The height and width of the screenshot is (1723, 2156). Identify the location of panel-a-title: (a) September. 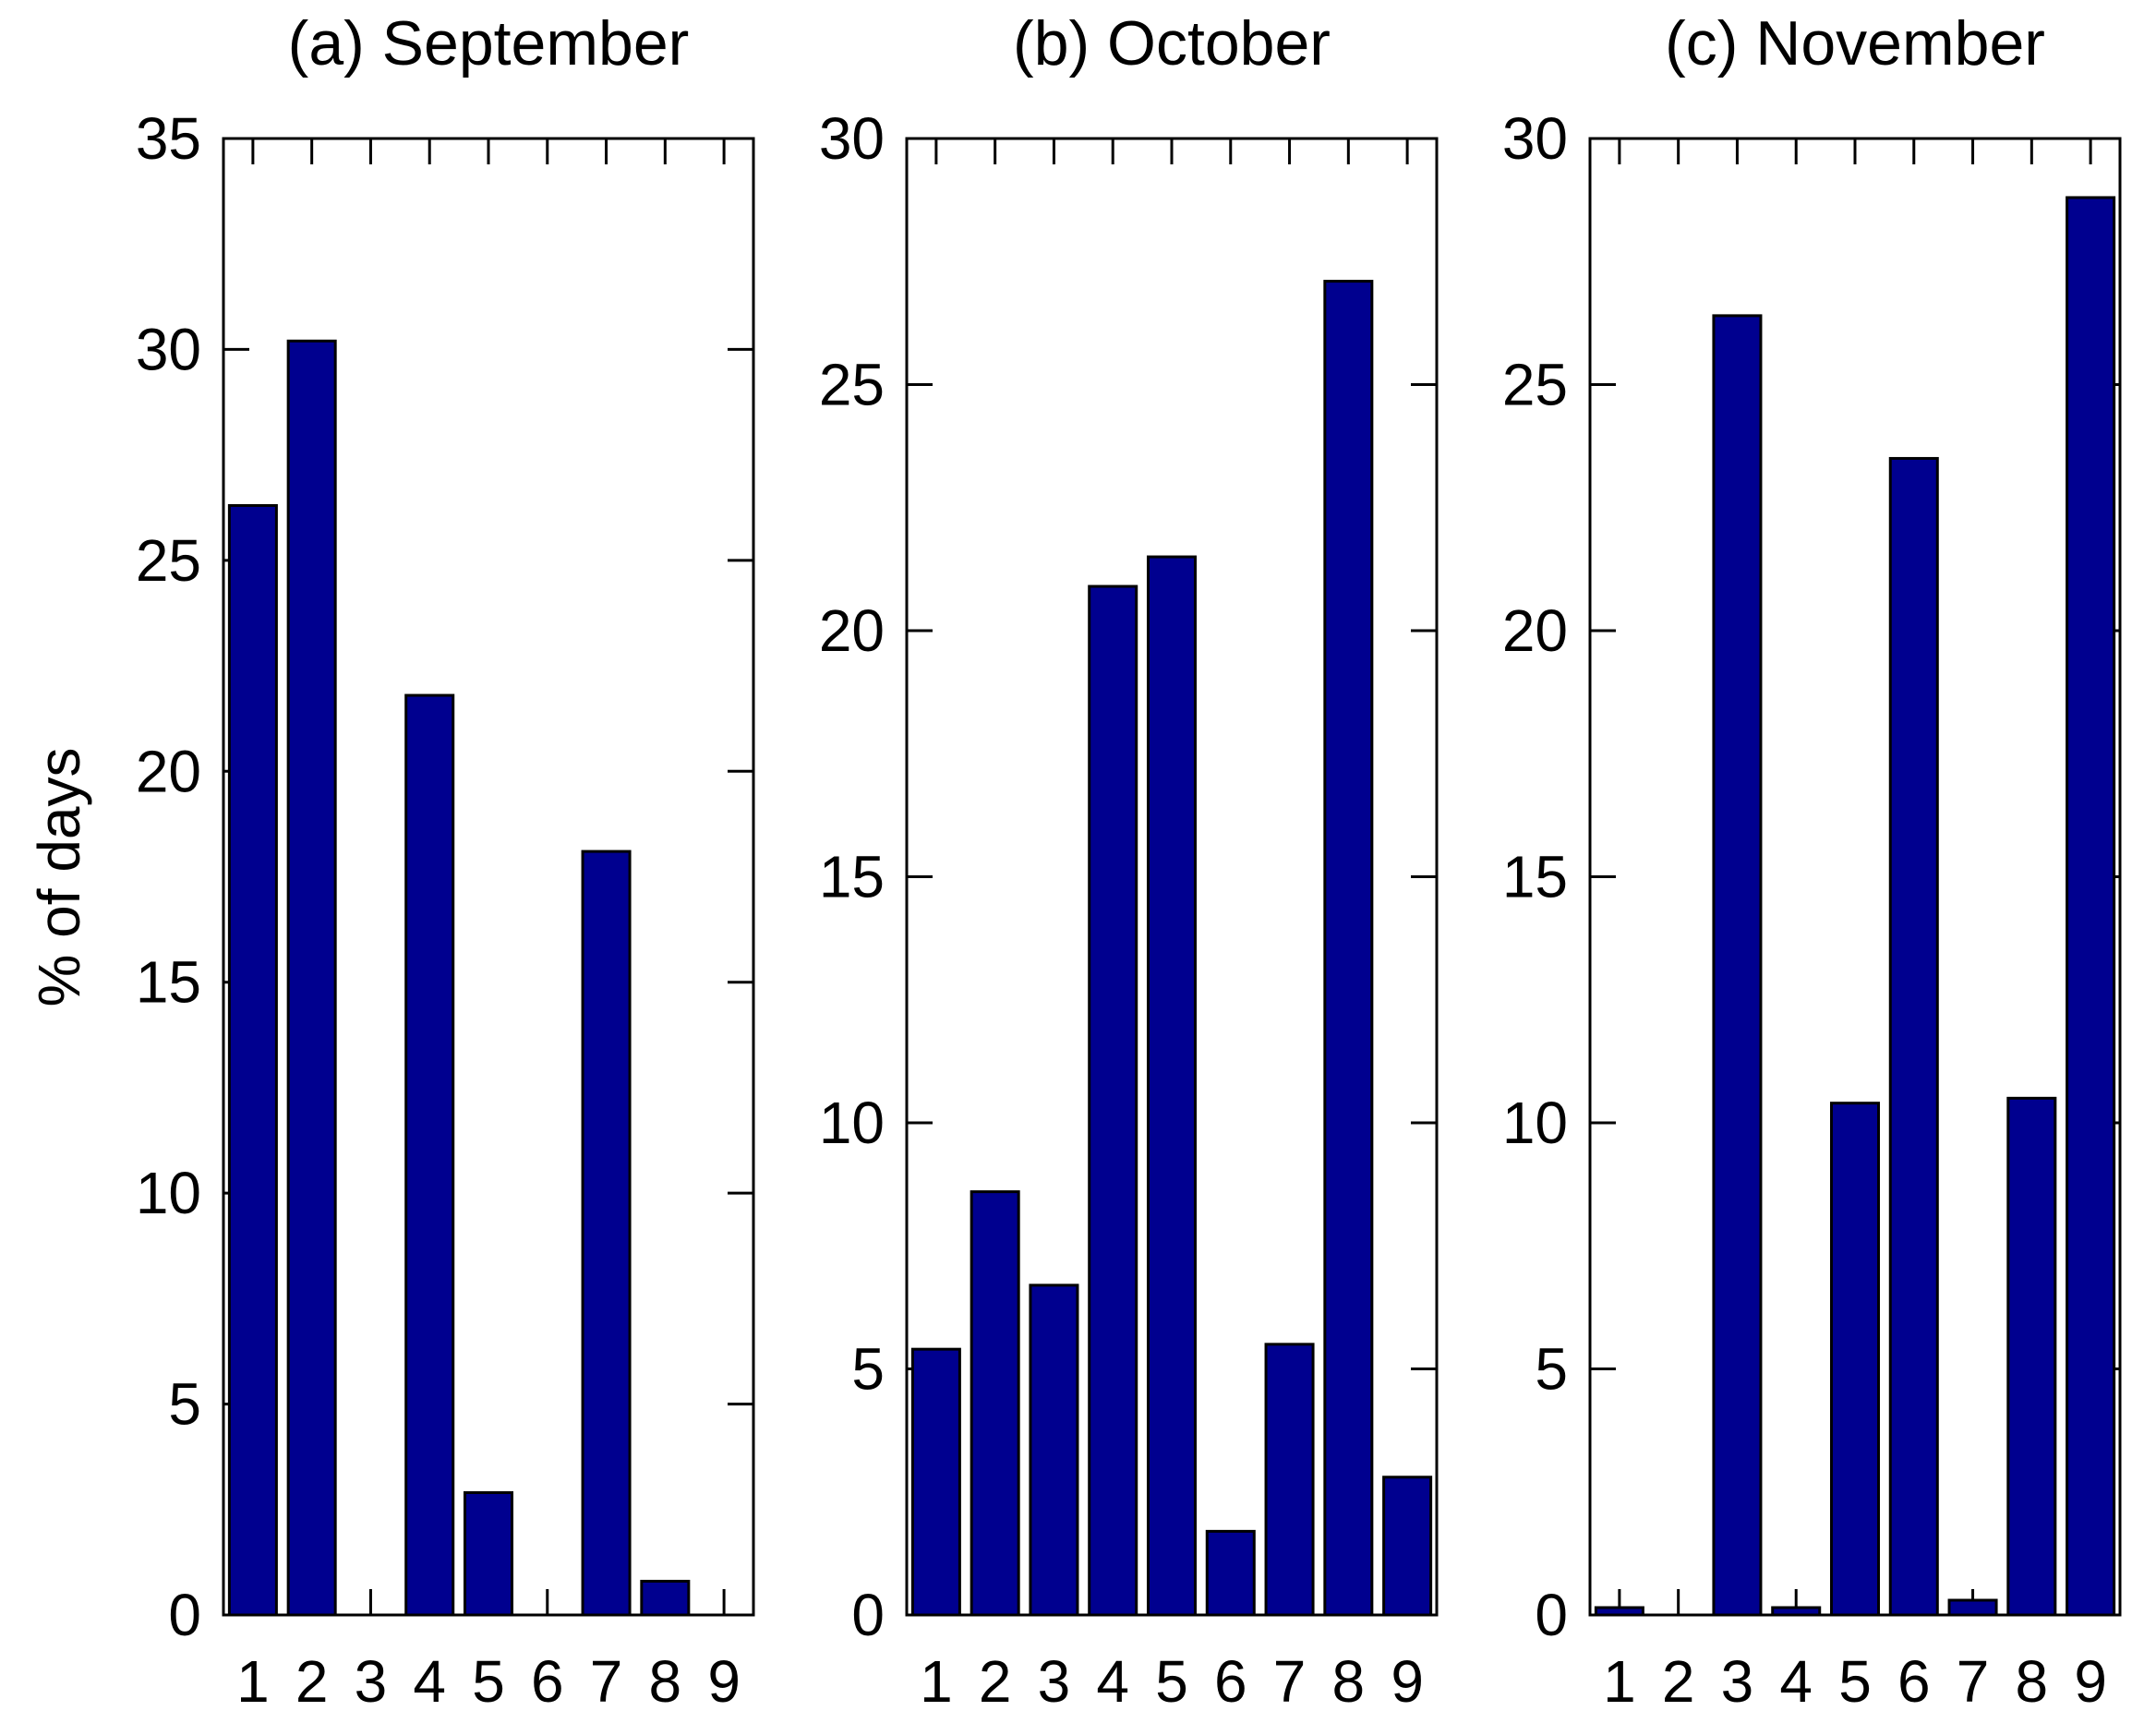
(488, 43).